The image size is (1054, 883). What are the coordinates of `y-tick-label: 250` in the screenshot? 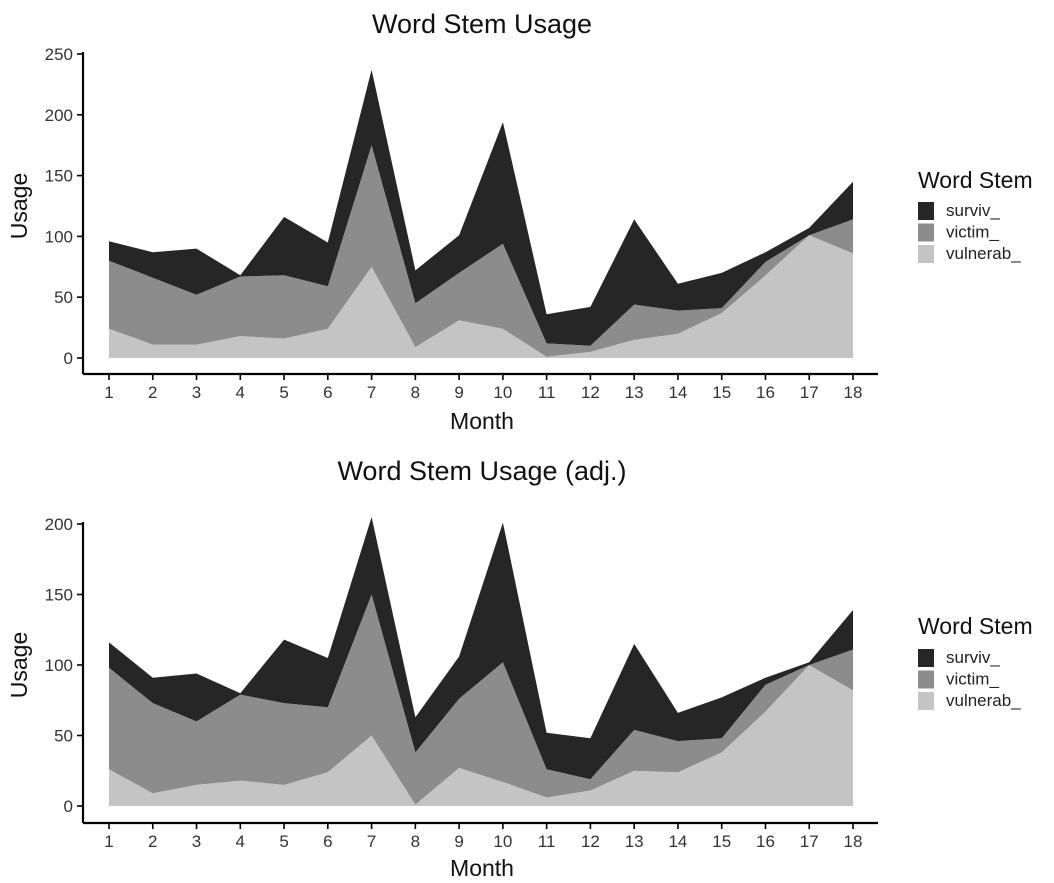 It's located at (59, 54).